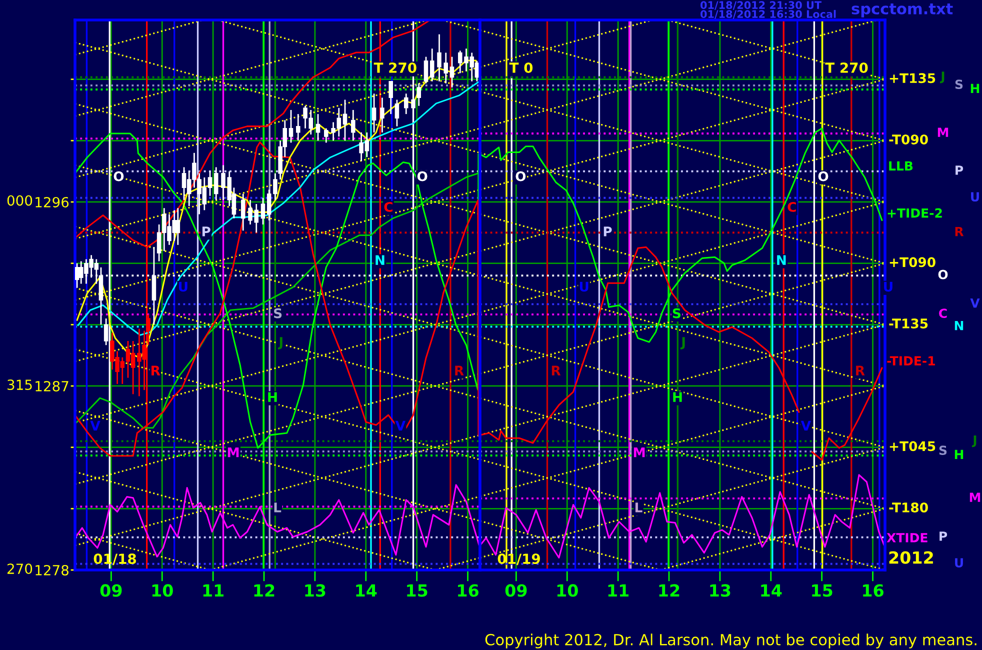  Describe the element at coordinates (761, 5) in the screenshot. I see `text: 01/18/2012 21:30 UT` at that location.